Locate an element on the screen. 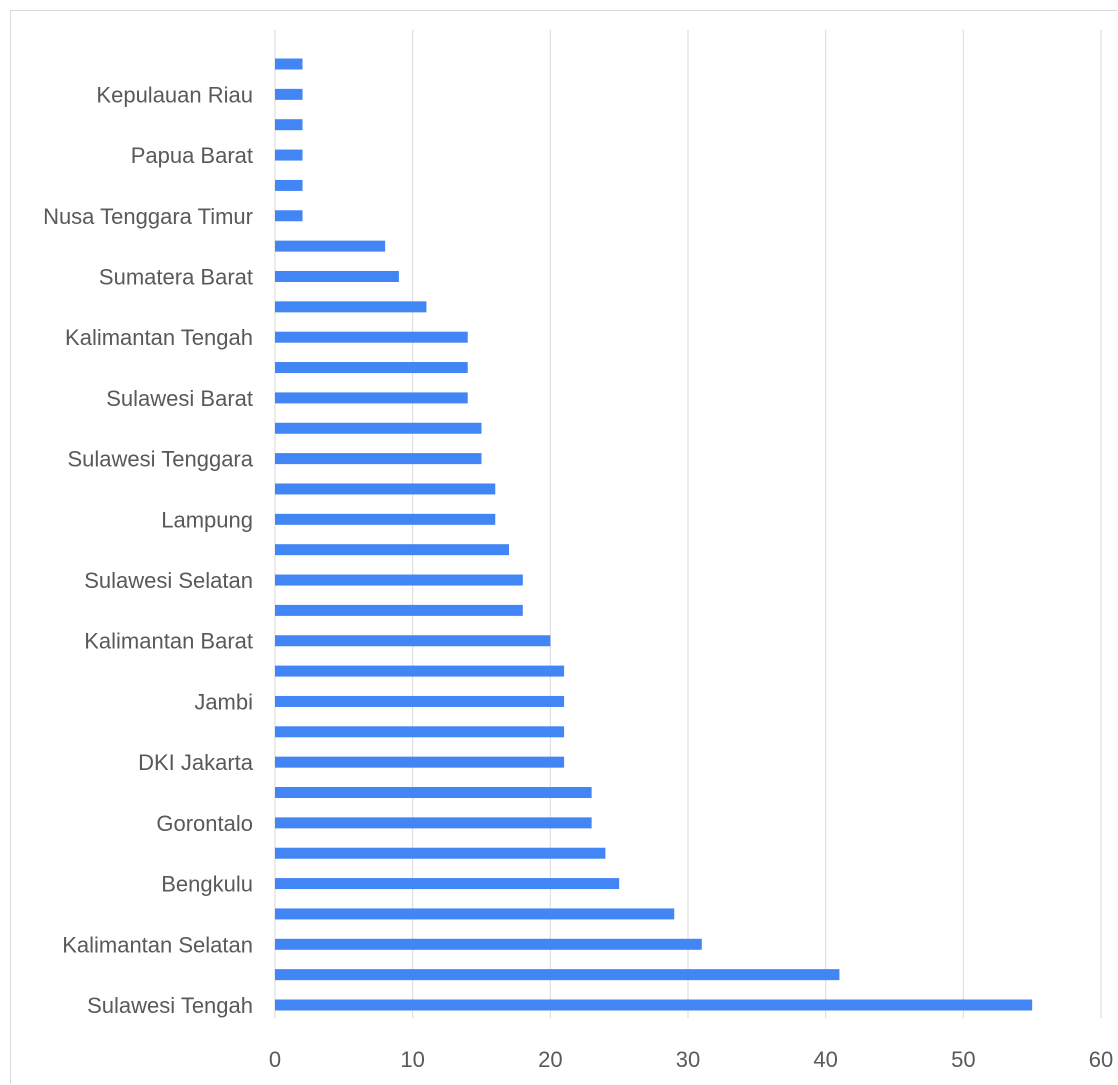 The height and width of the screenshot is (1085, 1118). y-category-label: Sulawesi Tenggara is located at coordinates (161, 459).